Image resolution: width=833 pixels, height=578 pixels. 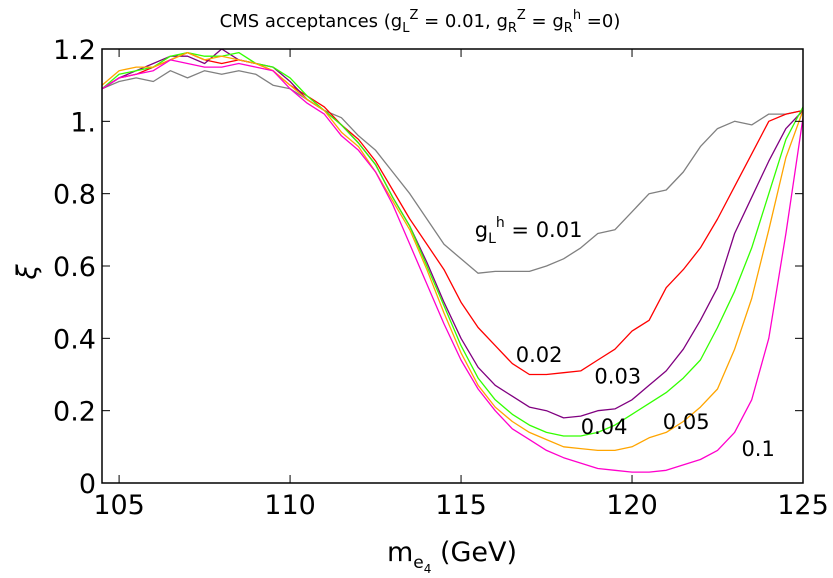 I want to click on y-tick-label: 1.2, so click(x=74, y=50).